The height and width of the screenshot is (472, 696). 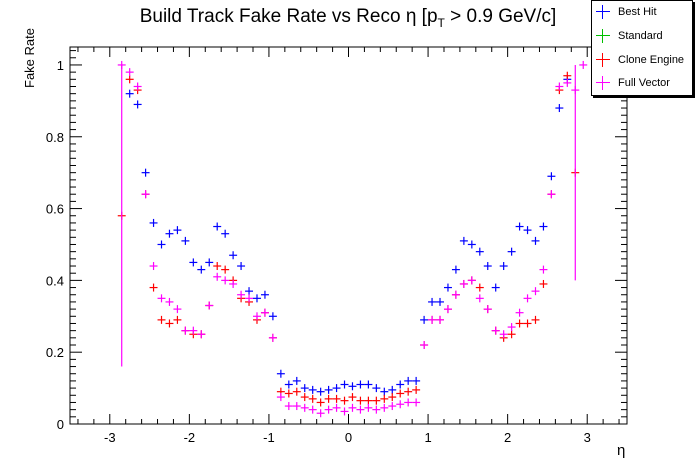 What do you see at coordinates (644, 83) in the screenshot?
I see `legend-label: Full Vector` at bounding box center [644, 83].